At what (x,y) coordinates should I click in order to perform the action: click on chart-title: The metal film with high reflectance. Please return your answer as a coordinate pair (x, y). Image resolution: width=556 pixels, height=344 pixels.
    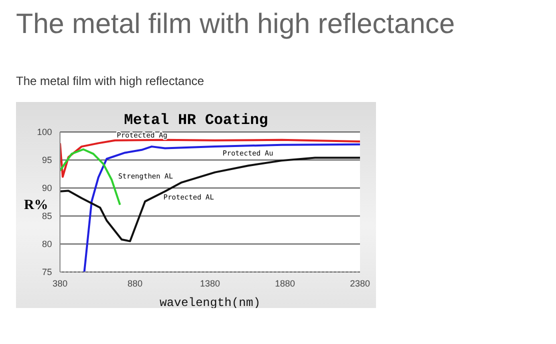
    Looking at the image, I should click on (236, 24).